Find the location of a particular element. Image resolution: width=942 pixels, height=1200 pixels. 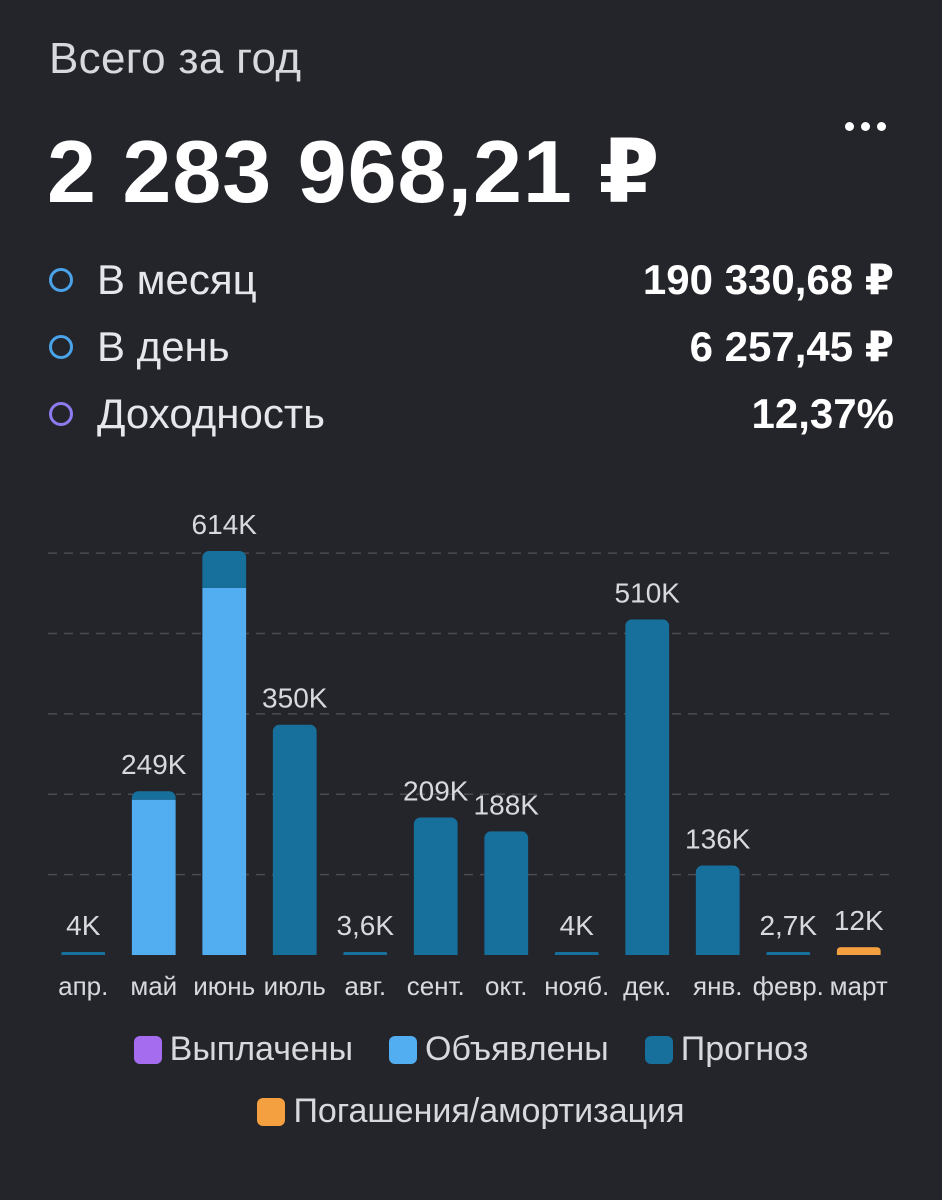

legend-label: Прогноз is located at coordinates (744, 1049).